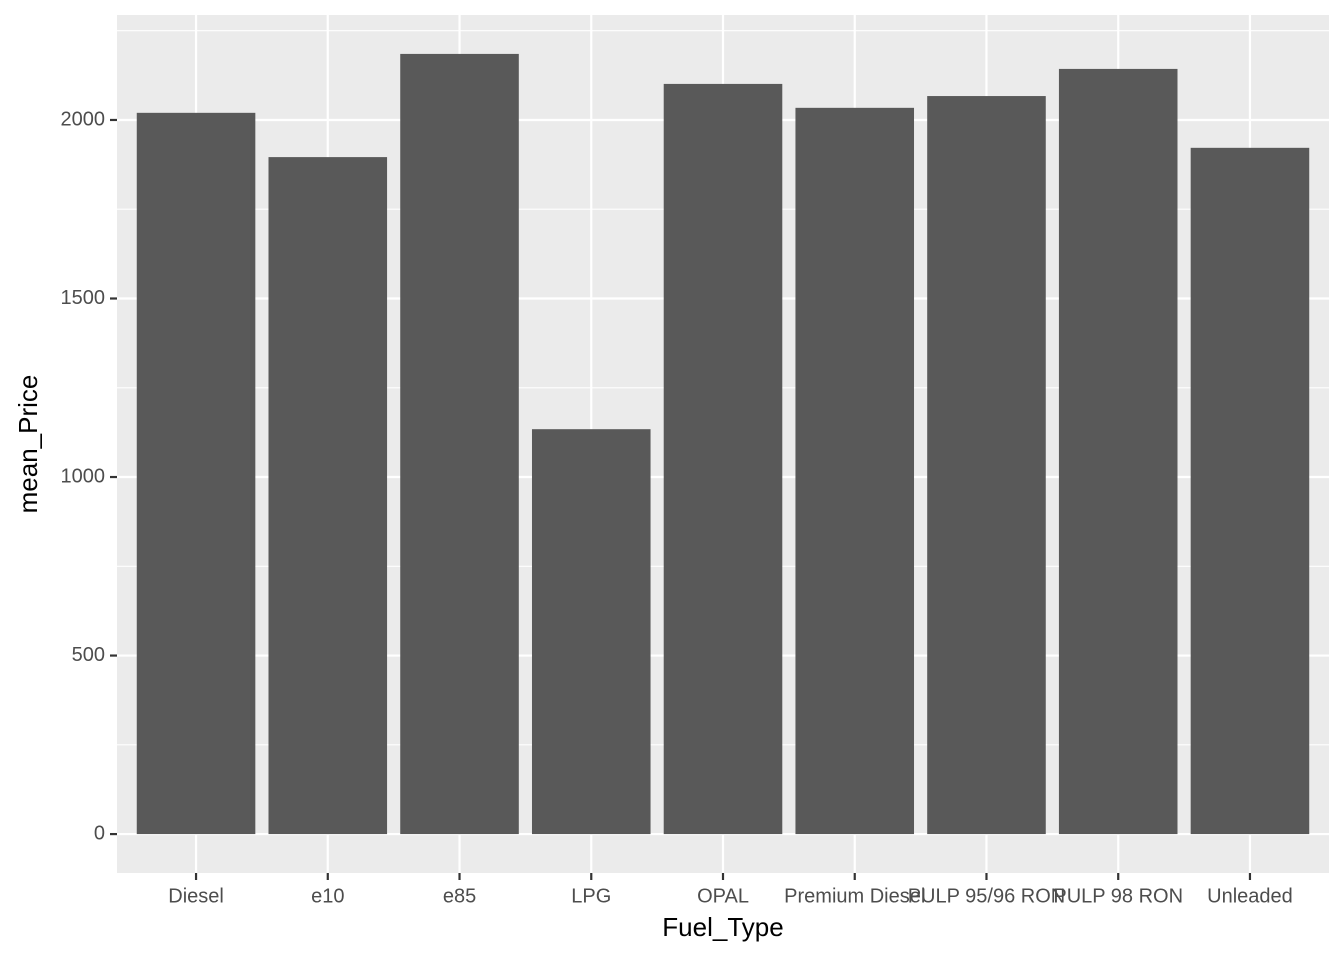  Describe the element at coordinates (88, 655) in the screenshot. I see `y-tick-label: 500` at that location.